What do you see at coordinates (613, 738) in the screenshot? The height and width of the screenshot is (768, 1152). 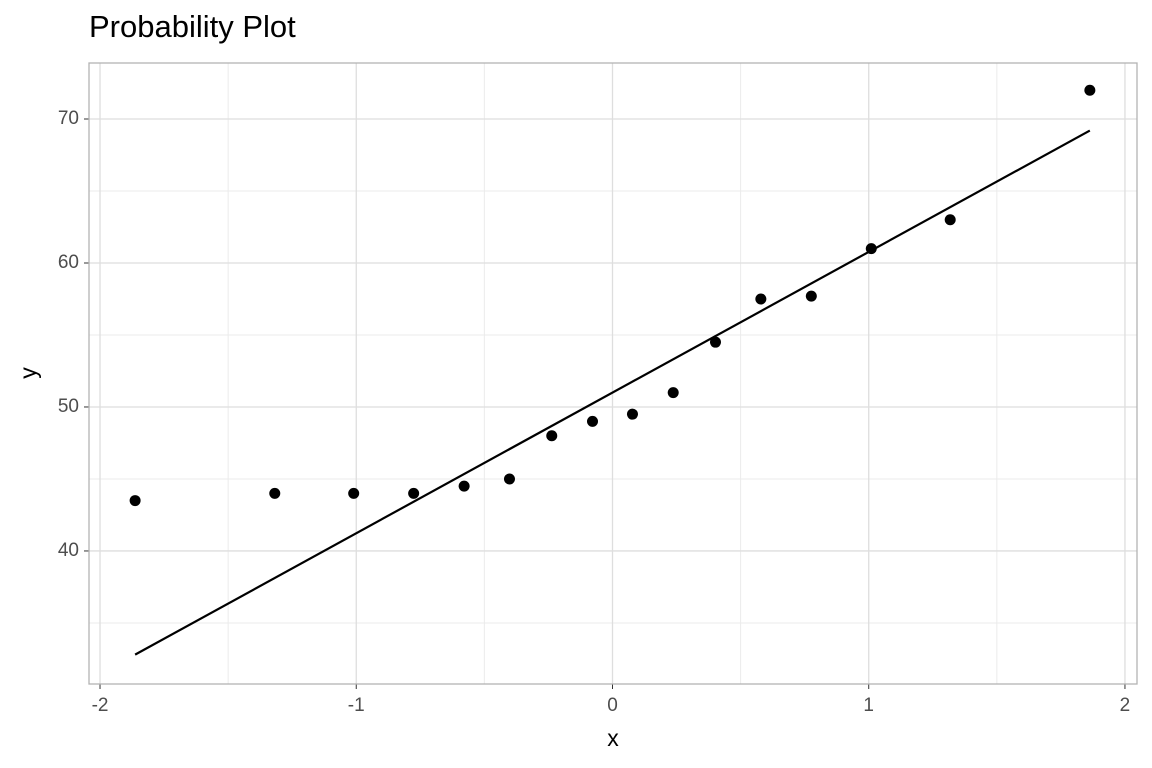 I see `x-axis-label: x` at bounding box center [613, 738].